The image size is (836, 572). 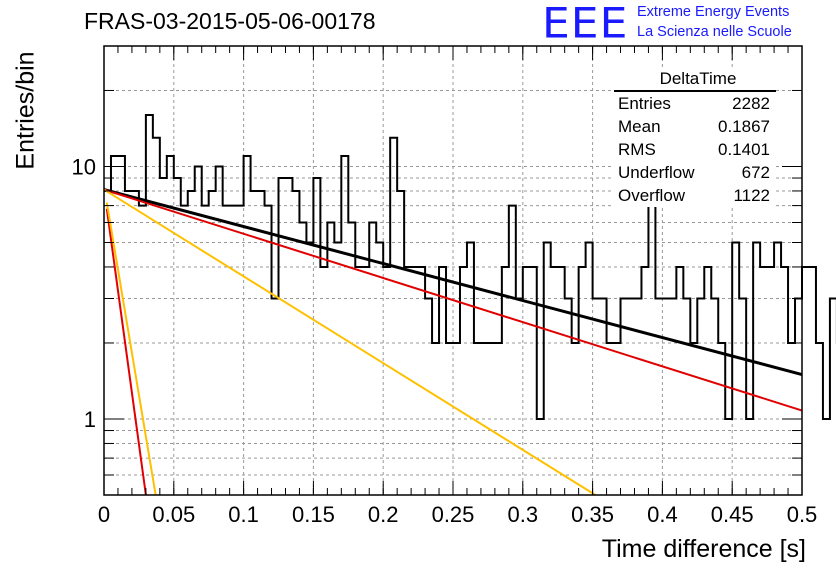 I want to click on x-tick-label: 0.2, so click(x=383, y=514).